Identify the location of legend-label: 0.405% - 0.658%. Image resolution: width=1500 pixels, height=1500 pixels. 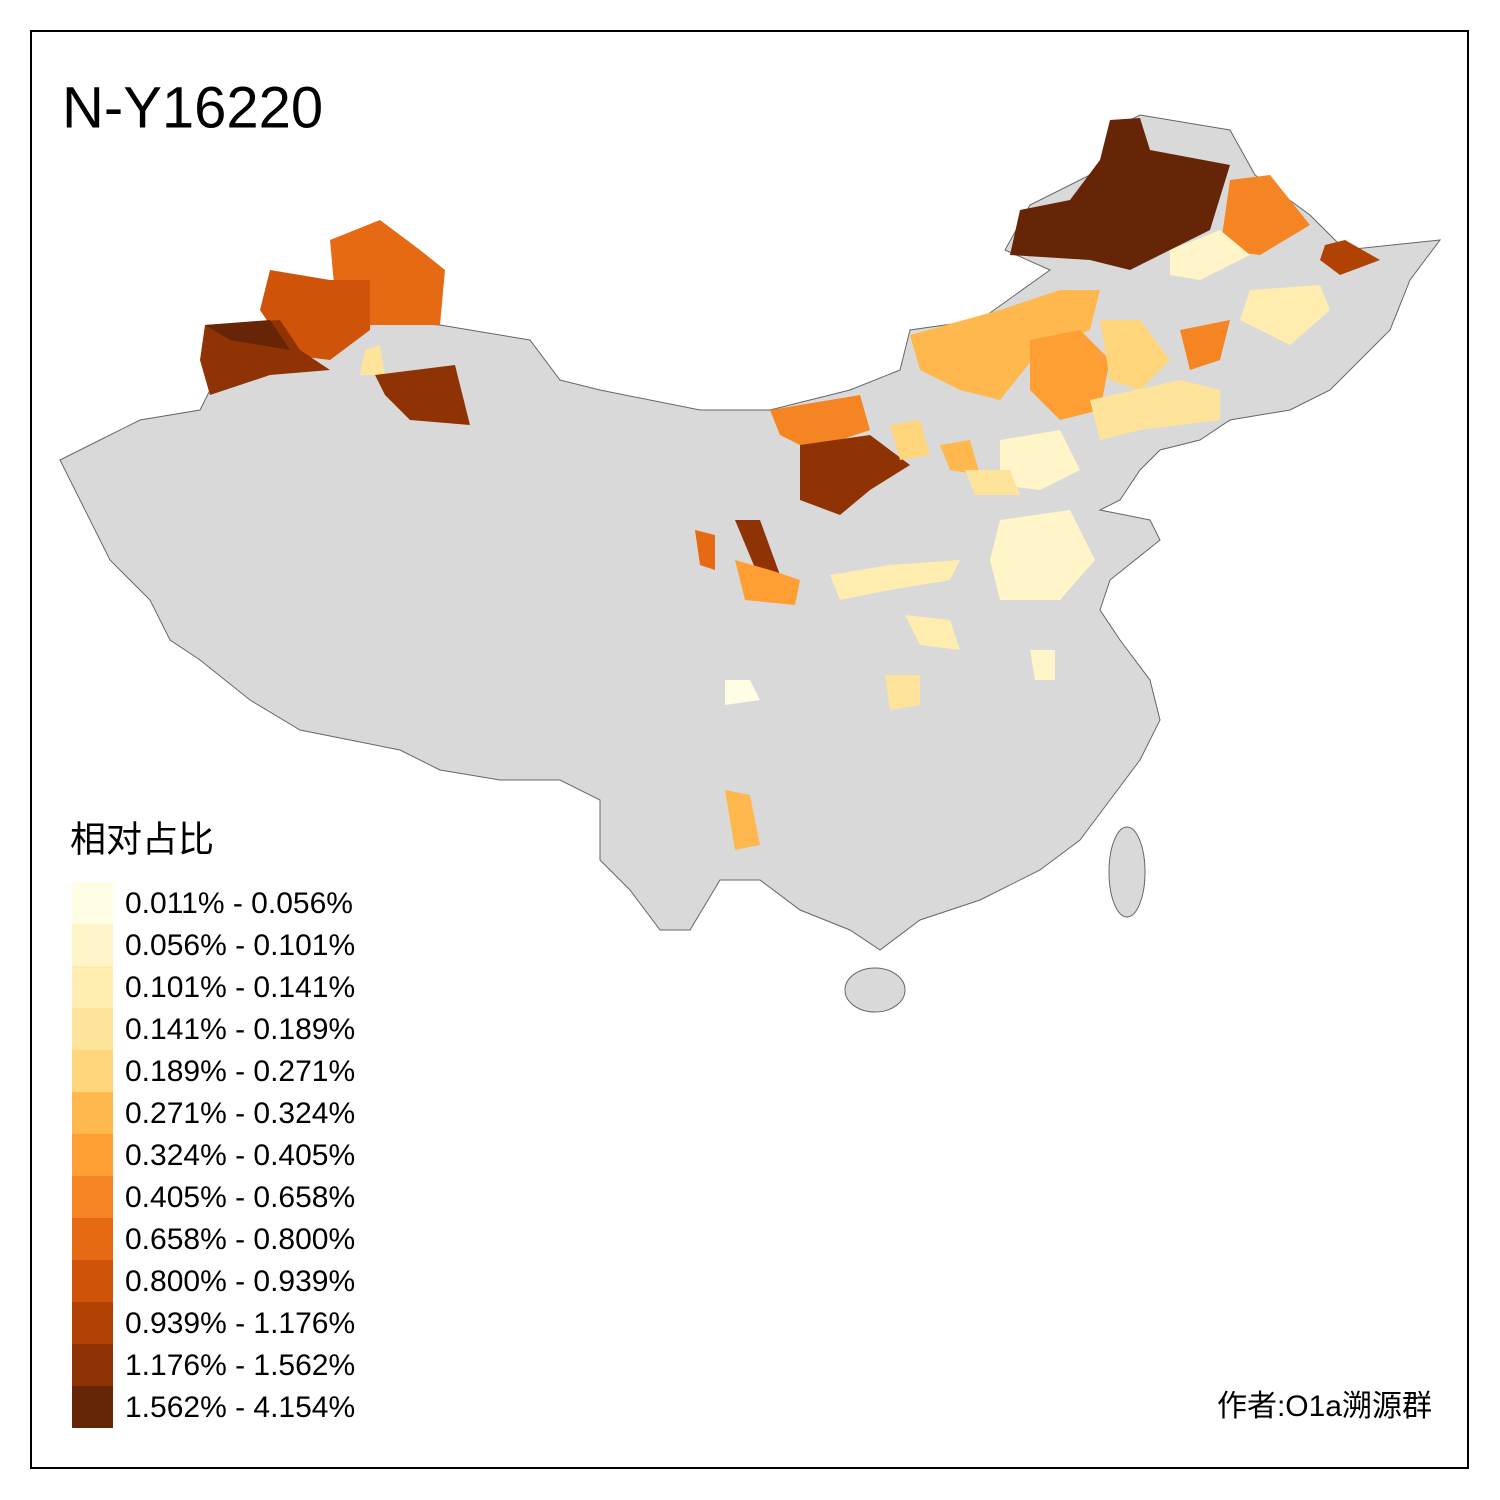
(240, 1197).